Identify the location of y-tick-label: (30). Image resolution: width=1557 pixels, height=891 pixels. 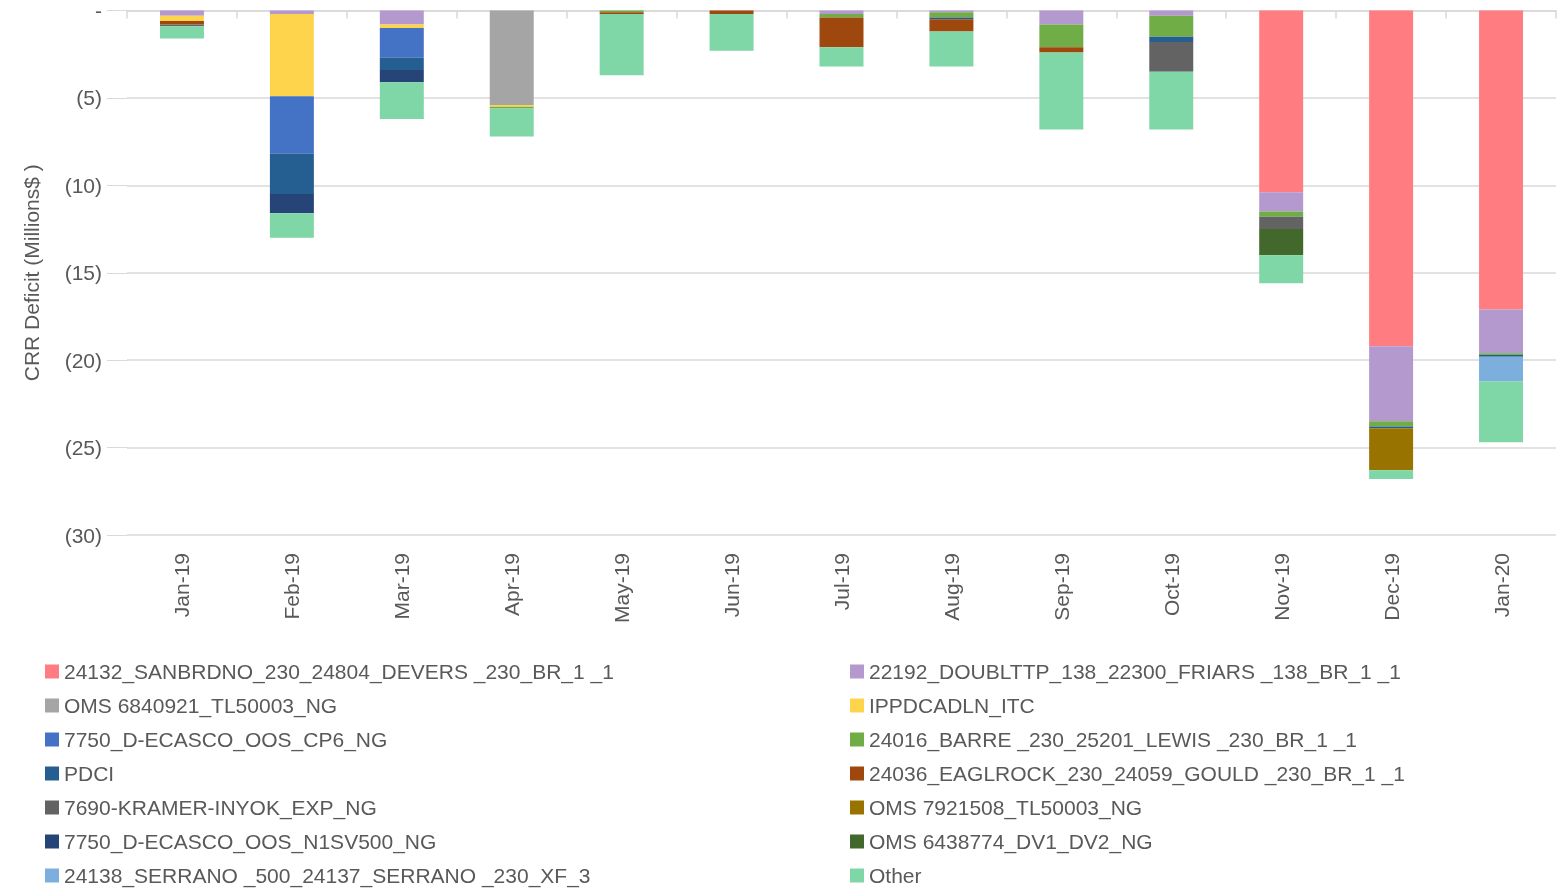
(83, 535).